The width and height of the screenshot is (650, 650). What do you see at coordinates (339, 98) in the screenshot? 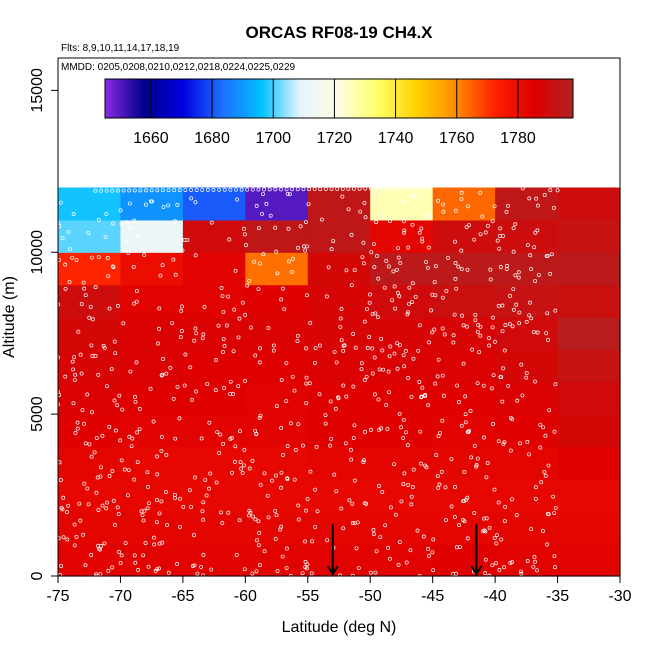
I see `colorbar-gradient` at bounding box center [339, 98].